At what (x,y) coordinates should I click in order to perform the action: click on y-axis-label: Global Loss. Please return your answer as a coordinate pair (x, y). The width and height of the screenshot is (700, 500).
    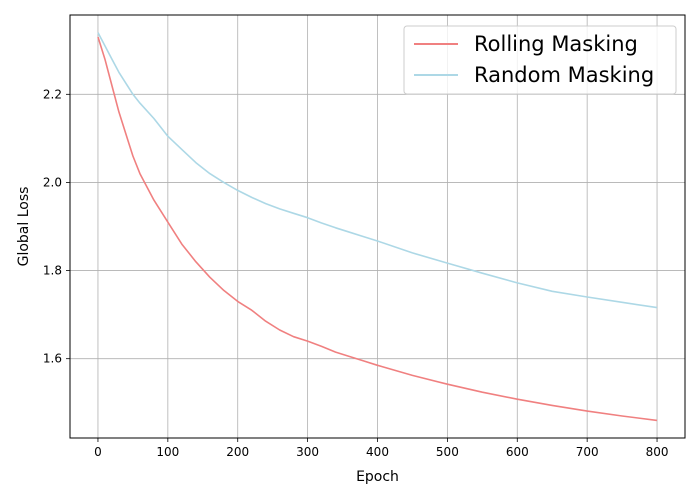
    Looking at the image, I should click on (24, 227).